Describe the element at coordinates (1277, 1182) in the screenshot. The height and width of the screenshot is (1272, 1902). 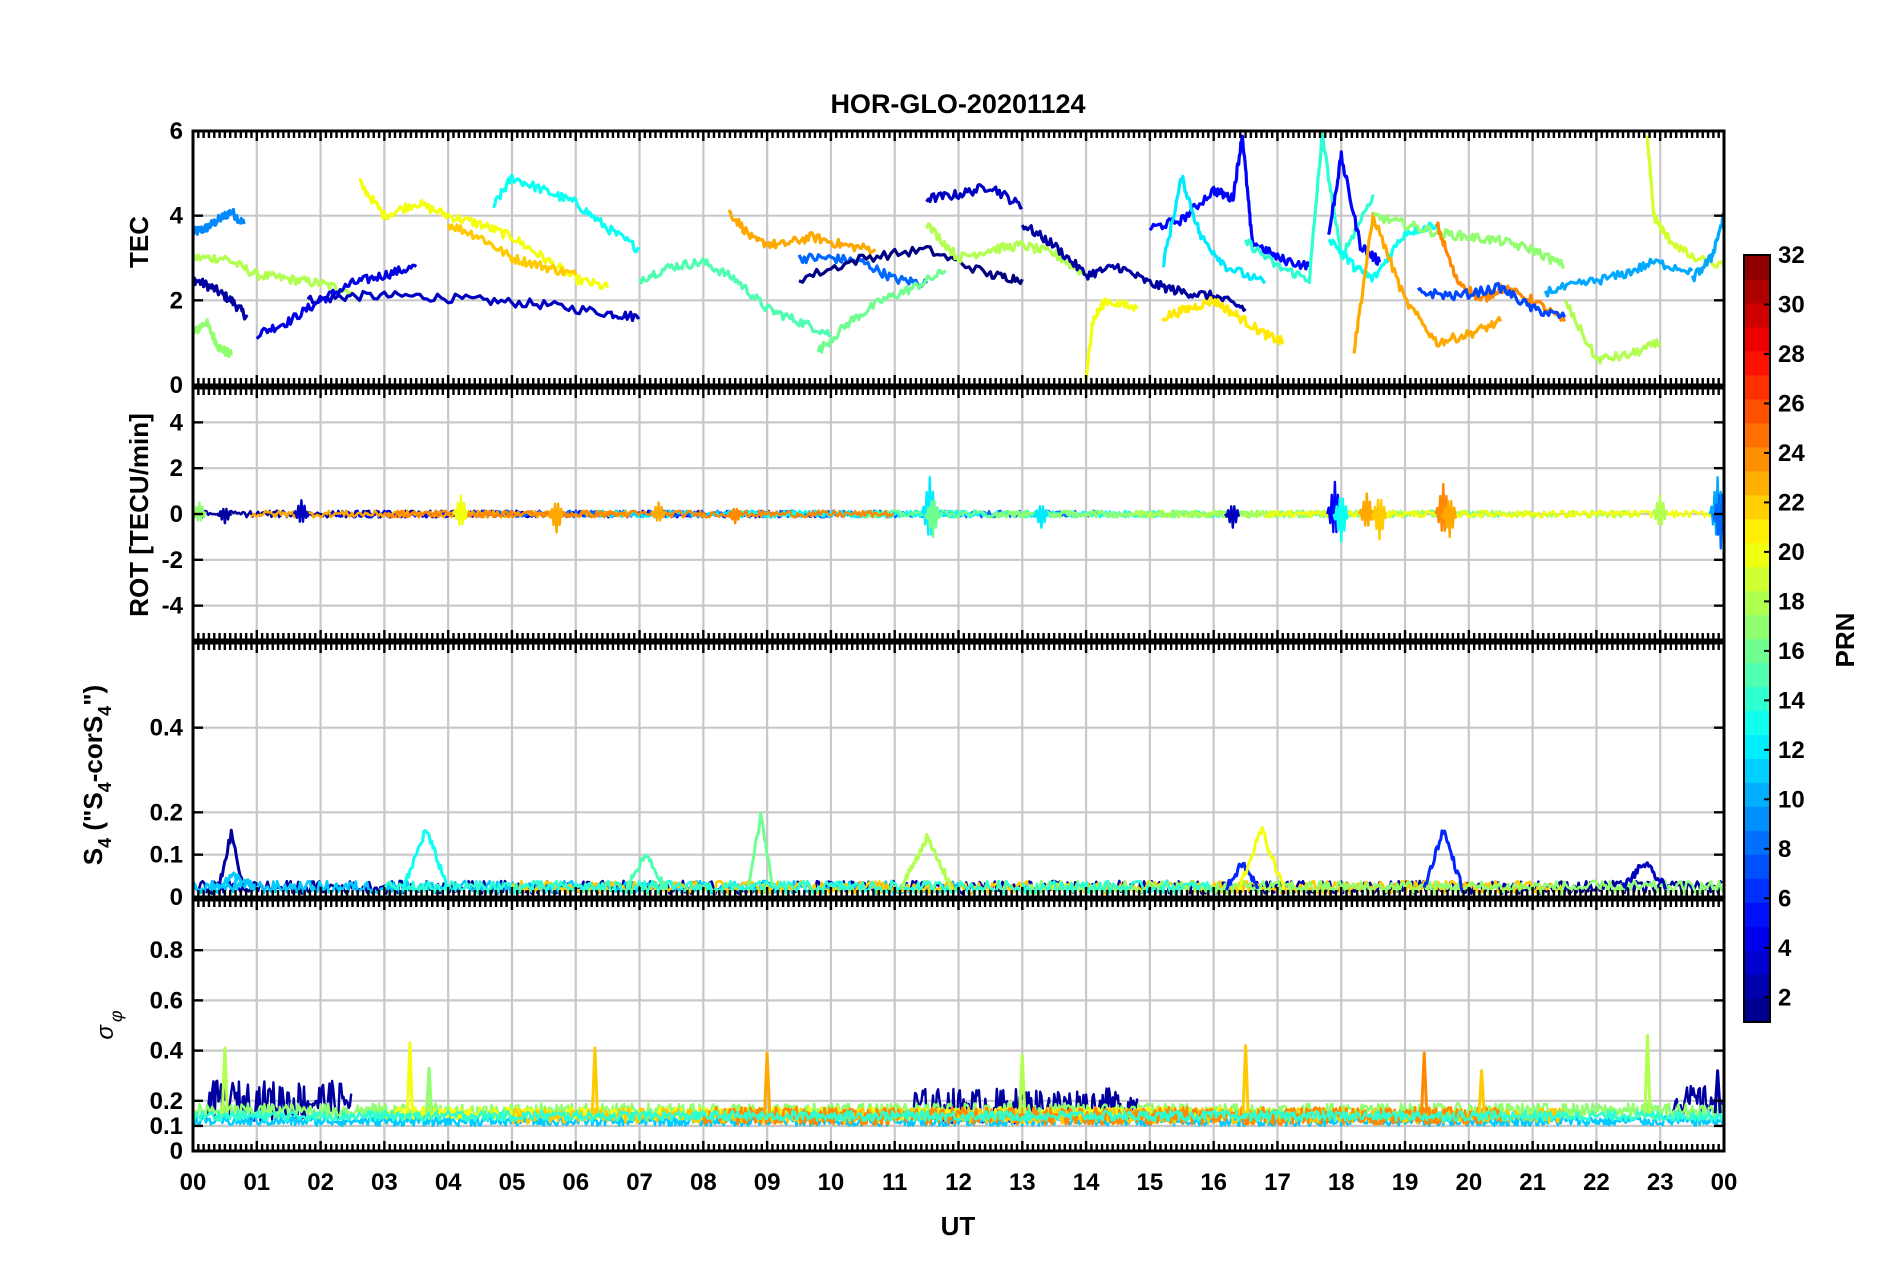
I see `x-tick-label: 17` at that location.